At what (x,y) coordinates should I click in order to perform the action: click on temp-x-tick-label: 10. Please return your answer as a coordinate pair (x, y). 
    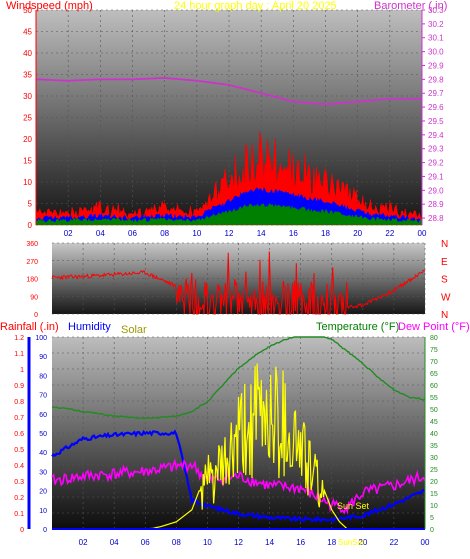
    Looking at the image, I should click on (207, 542).